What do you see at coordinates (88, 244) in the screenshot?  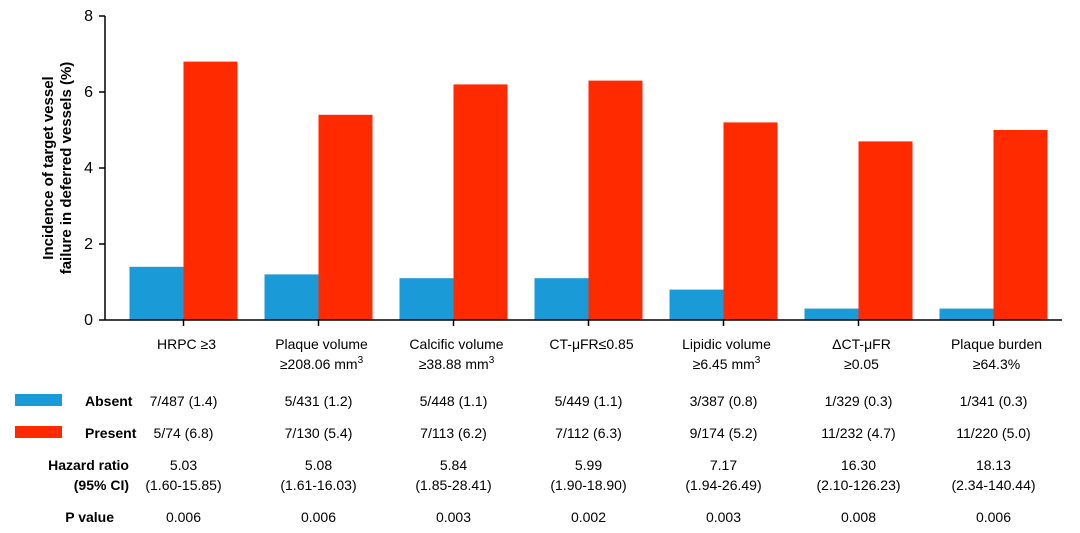 I see `y-tick-label: 2` at bounding box center [88, 244].